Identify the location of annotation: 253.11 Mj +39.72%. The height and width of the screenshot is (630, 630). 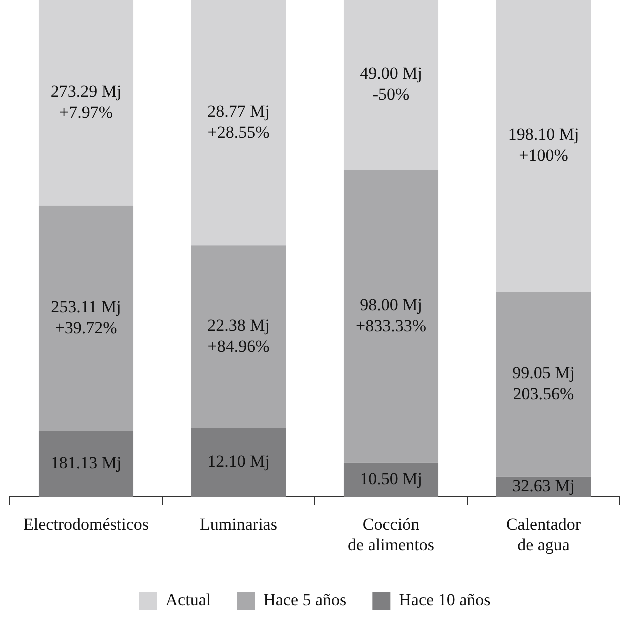
(86, 317).